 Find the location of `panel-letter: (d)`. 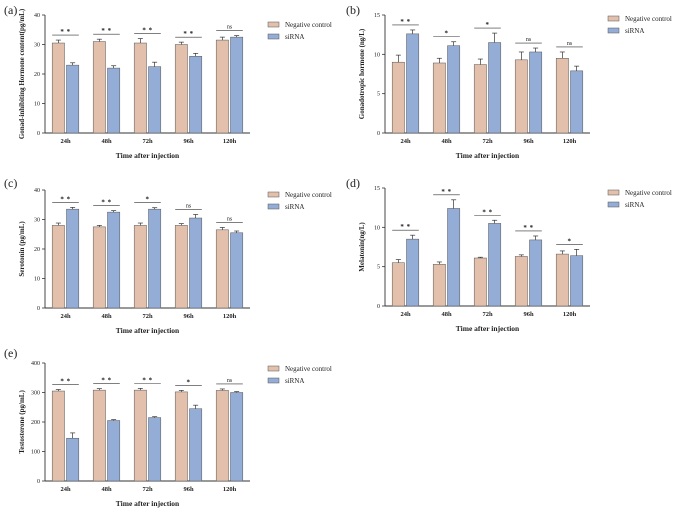

panel-letter: (d) is located at coordinates (353, 183).